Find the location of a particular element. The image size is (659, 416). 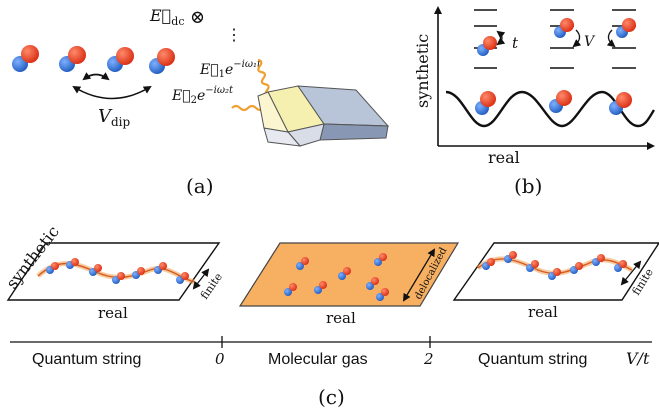

panel-c-label: (c) is located at coordinates (331, 397).